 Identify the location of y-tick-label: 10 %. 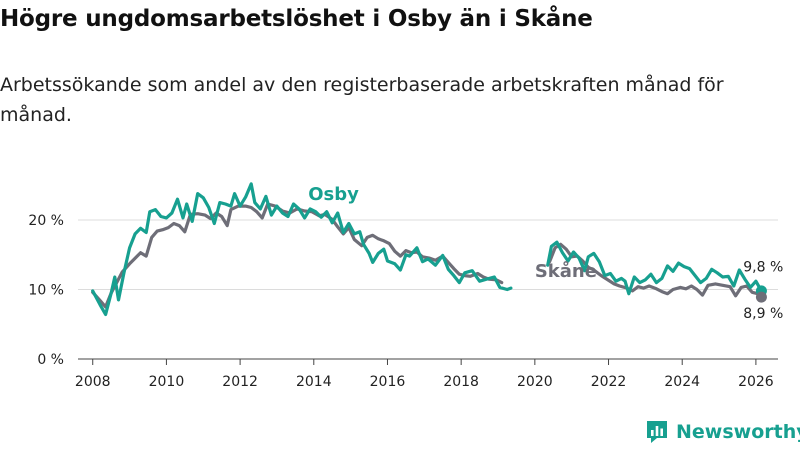
(46, 291).